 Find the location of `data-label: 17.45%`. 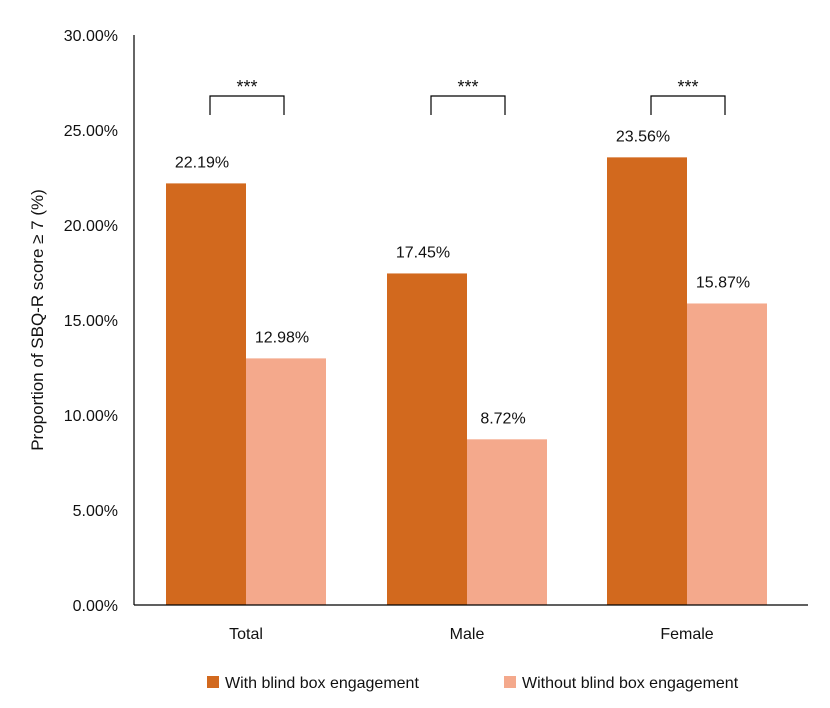

data-label: 17.45% is located at coordinates (423, 252).